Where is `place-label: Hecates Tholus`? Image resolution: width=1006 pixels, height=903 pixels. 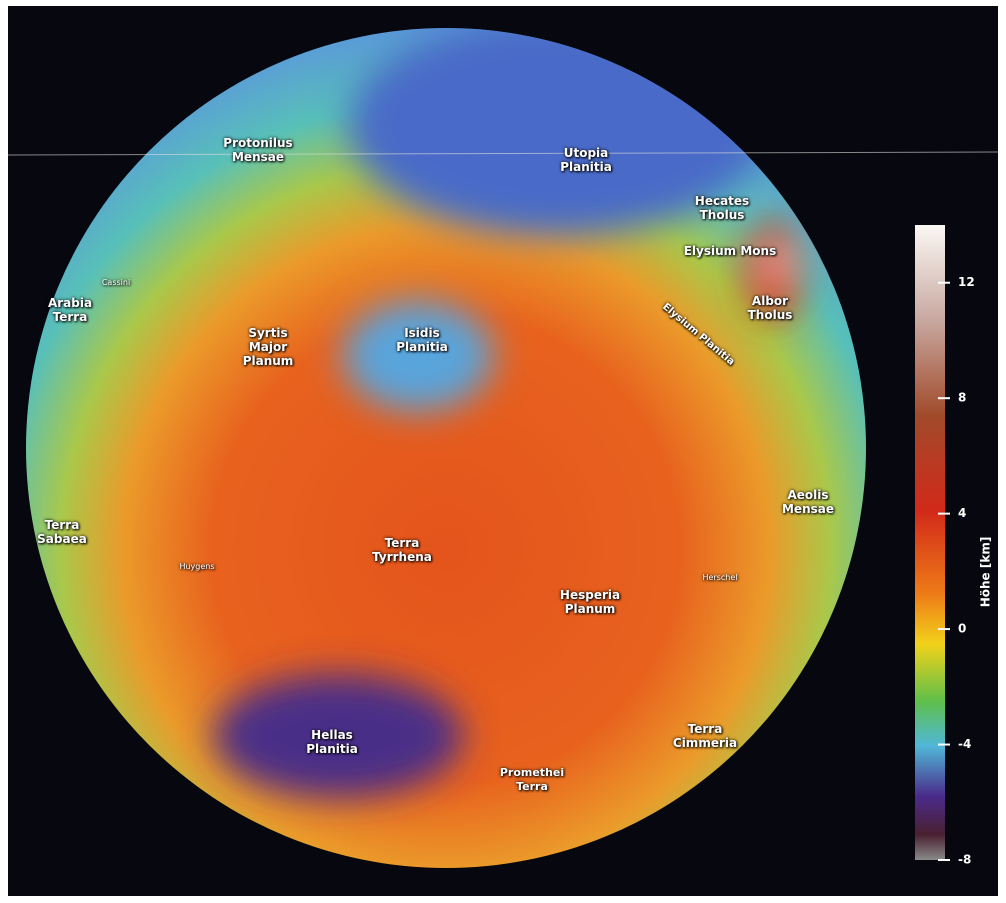
place-label: Hecates Tholus is located at coordinates (722, 208).